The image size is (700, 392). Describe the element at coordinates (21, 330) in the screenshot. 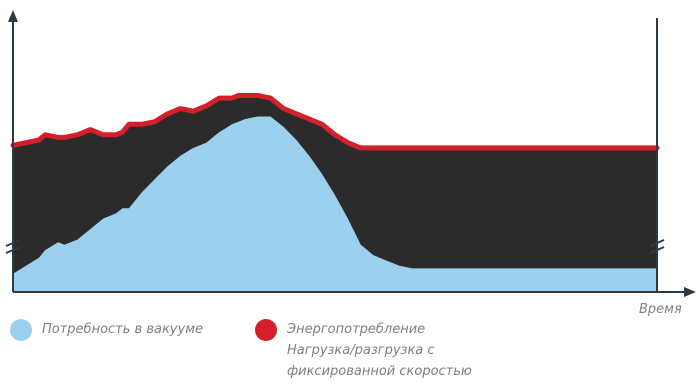

I see `legend-dot-demand-icon` at that location.